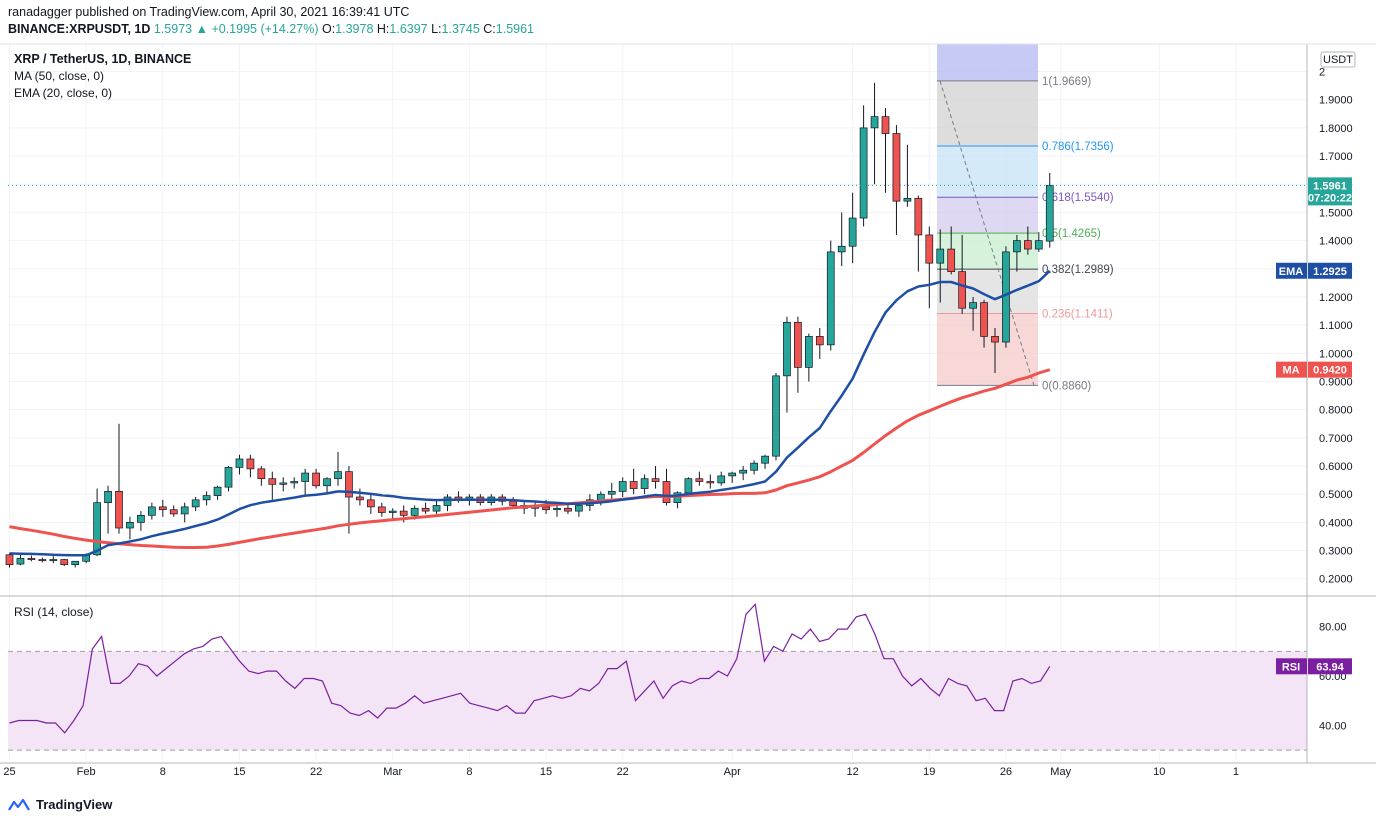 Image resolution: width=1376 pixels, height=823 pixels. I want to click on ema-badge-value: 1.2925, so click(1330, 272).